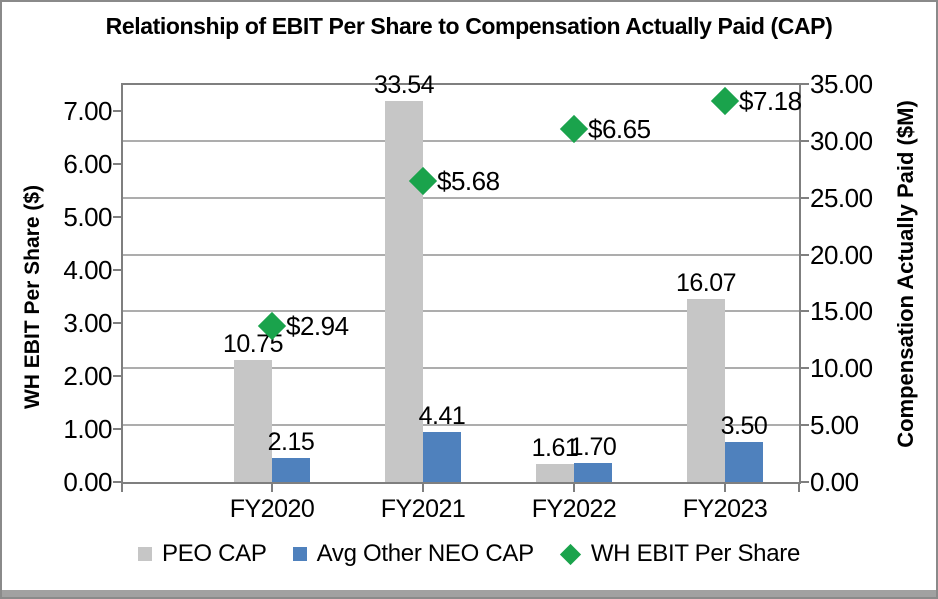 This screenshot has width=938, height=599. Describe the element at coordinates (317, 325) in the screenshot. I see `data-label: $2.94` at that location.